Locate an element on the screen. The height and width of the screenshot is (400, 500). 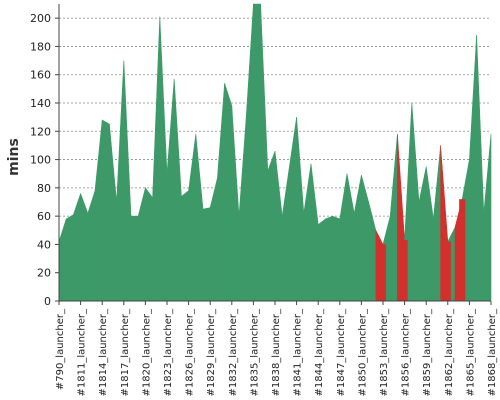
x-tick-label: #1826_launcher_ is located at coordinates (190, 352).